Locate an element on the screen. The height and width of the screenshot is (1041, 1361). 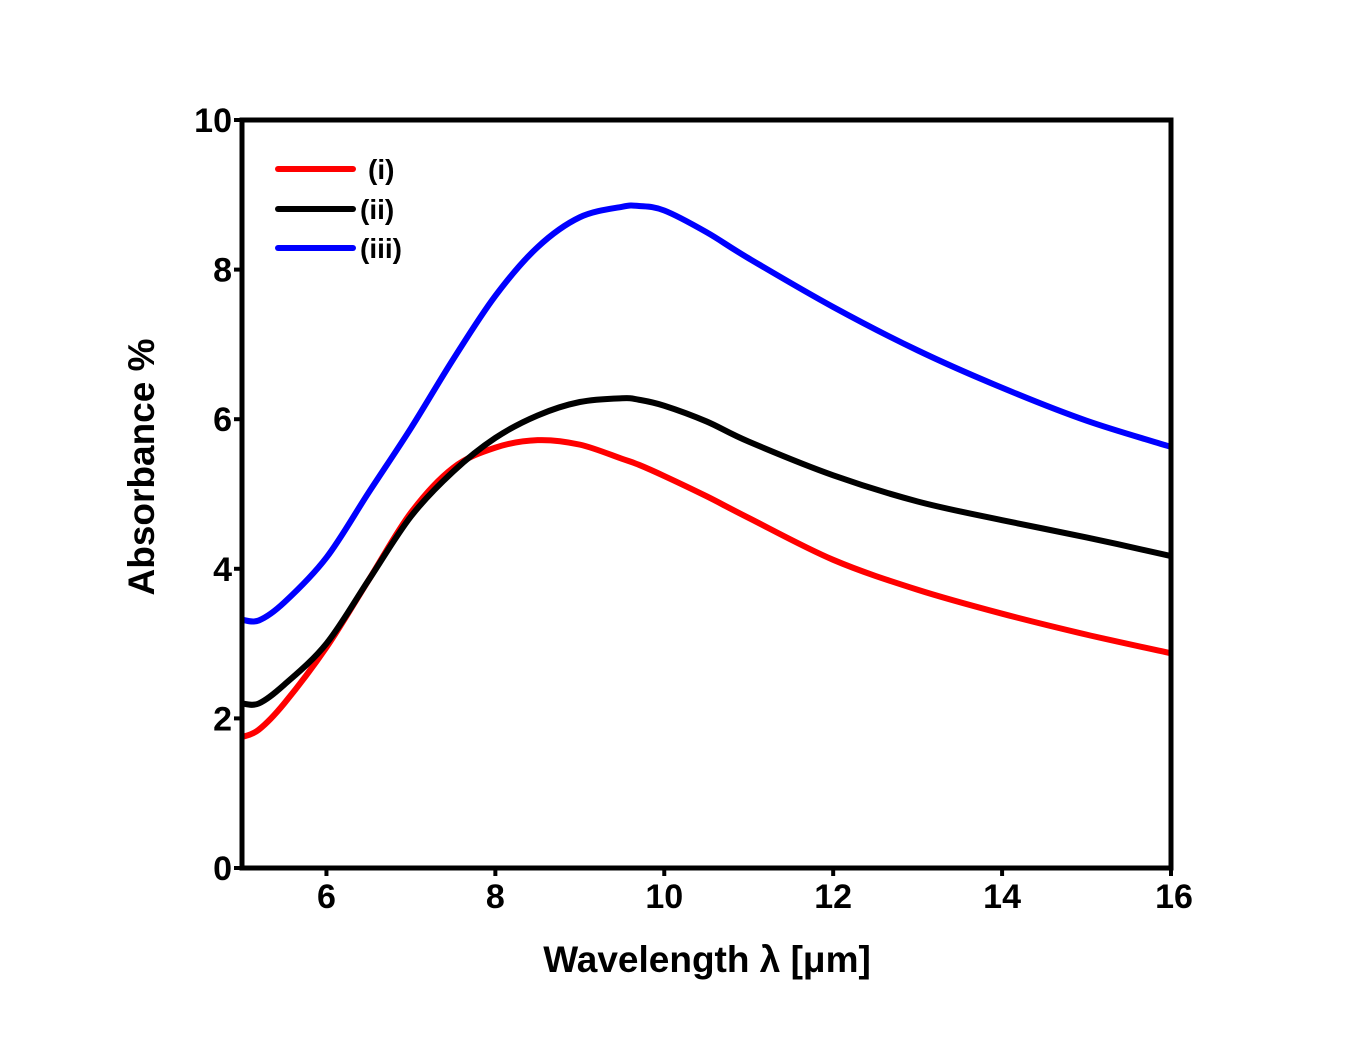
legend: (i) (ii) (iii) is located at coordinates (338, 209).